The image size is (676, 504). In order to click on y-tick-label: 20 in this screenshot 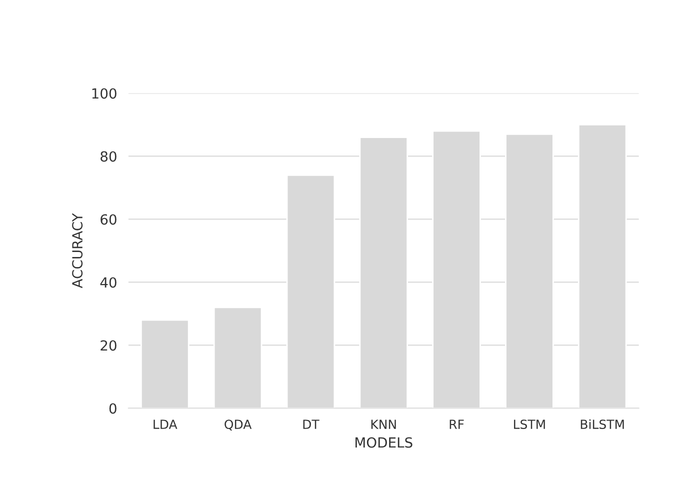, I will do `click(108, 345)`.